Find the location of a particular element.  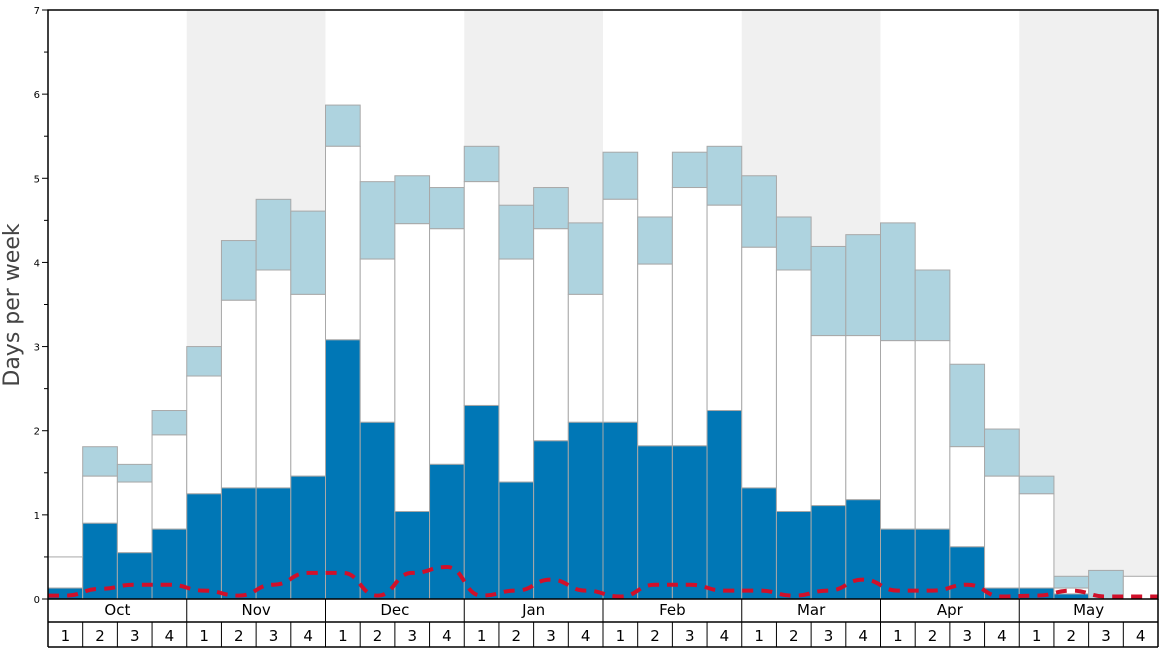

month-label: May is located at coordinates (1088, 610).